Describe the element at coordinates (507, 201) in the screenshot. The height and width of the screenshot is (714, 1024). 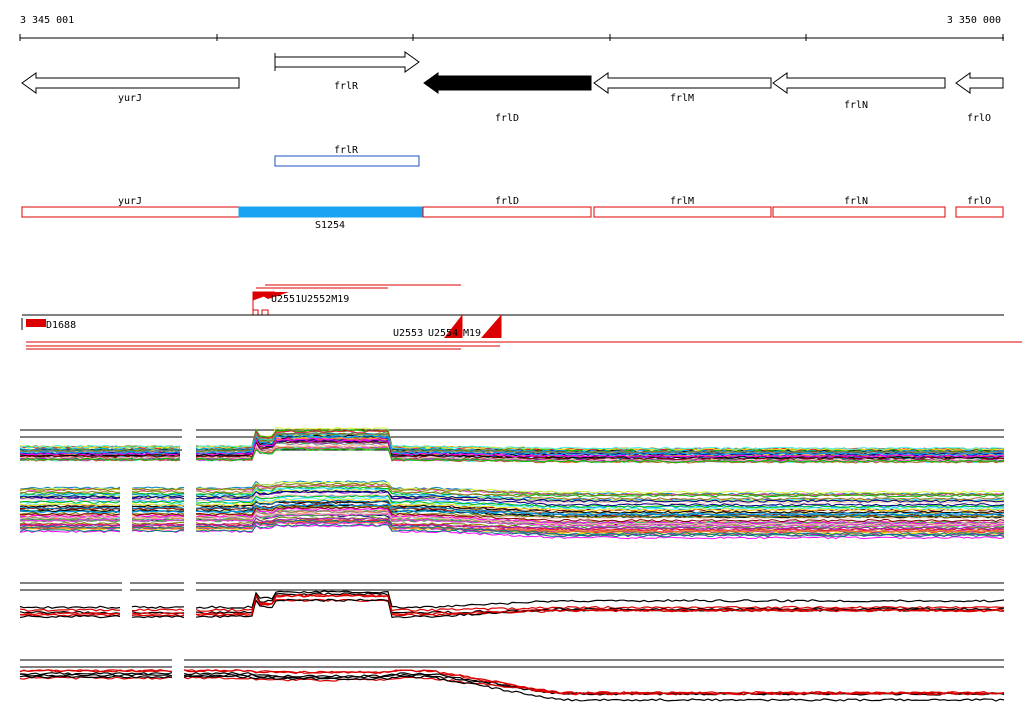
I see `region-label-frlD: frlD` at that location.